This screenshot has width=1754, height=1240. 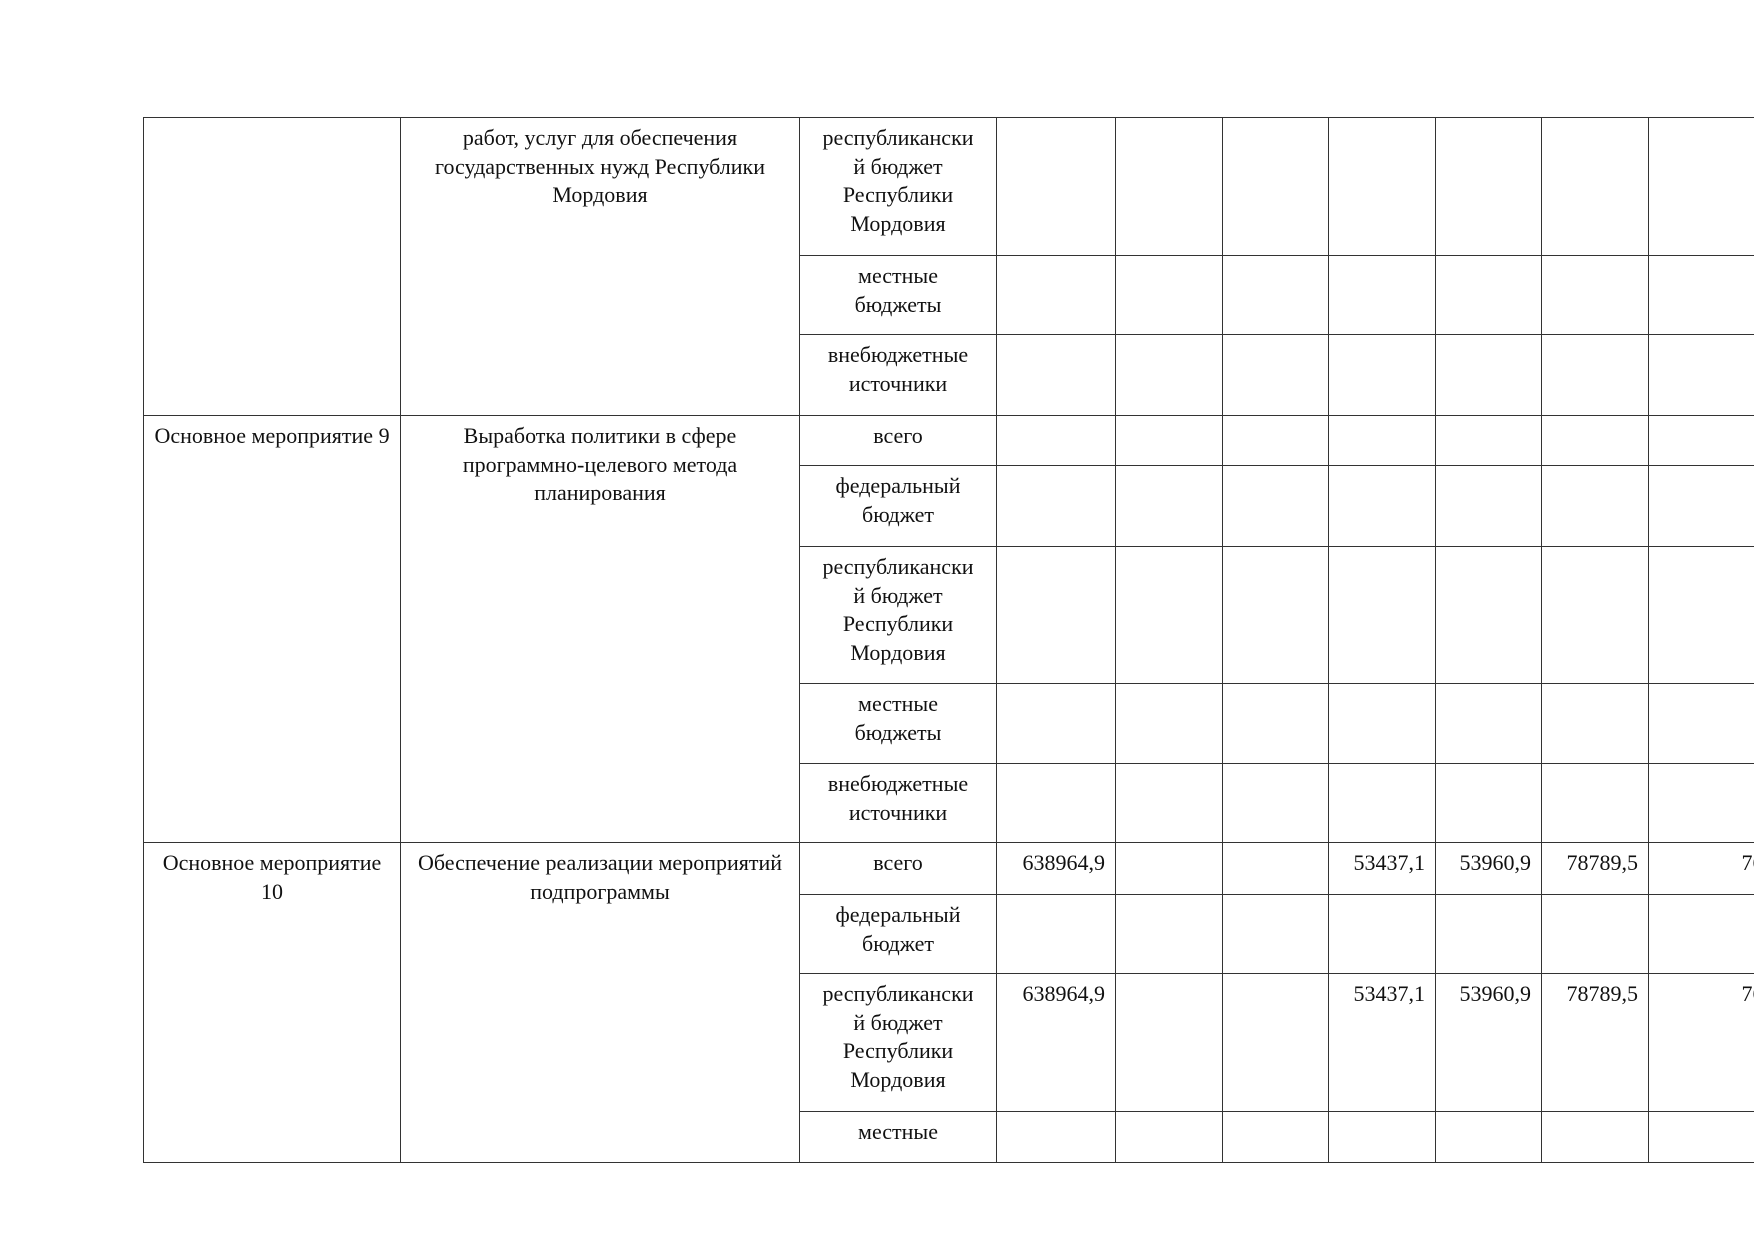 What do you see at coordinates (898, 723) in the screenshot?
I see `funding-source-cell: местные бюджеты` at bounding box center [898, 723].